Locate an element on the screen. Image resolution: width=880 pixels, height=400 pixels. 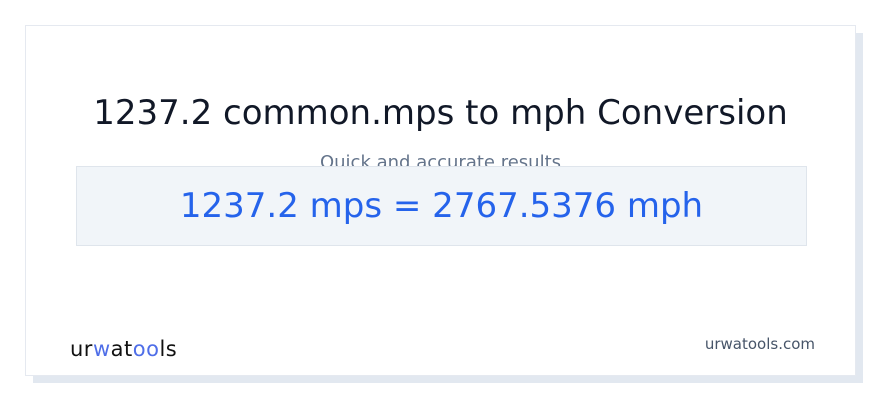
result-text: 1237.2 mps = 2767.5376 mph is located at coordinates (441, 206).